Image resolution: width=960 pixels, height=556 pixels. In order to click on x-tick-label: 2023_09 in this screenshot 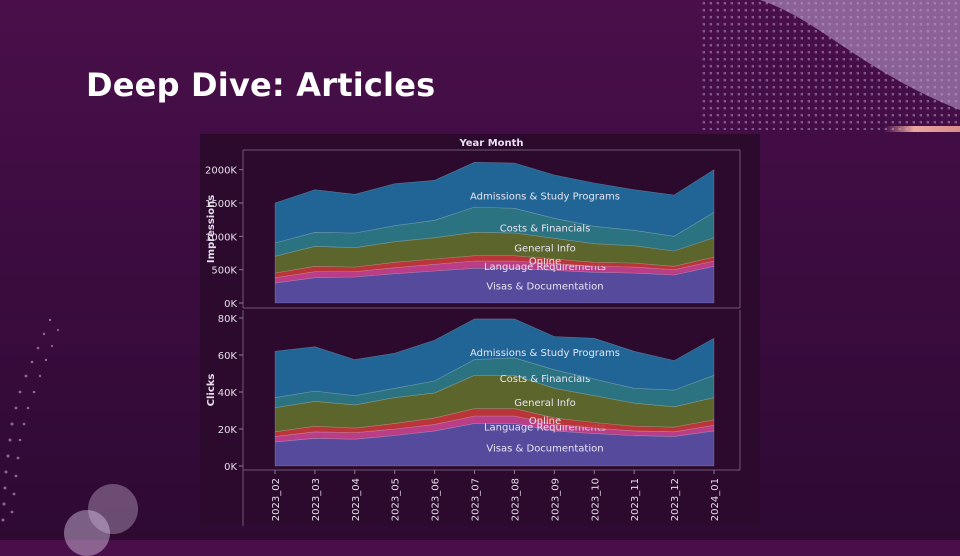, I will do `click(555, 499)`.